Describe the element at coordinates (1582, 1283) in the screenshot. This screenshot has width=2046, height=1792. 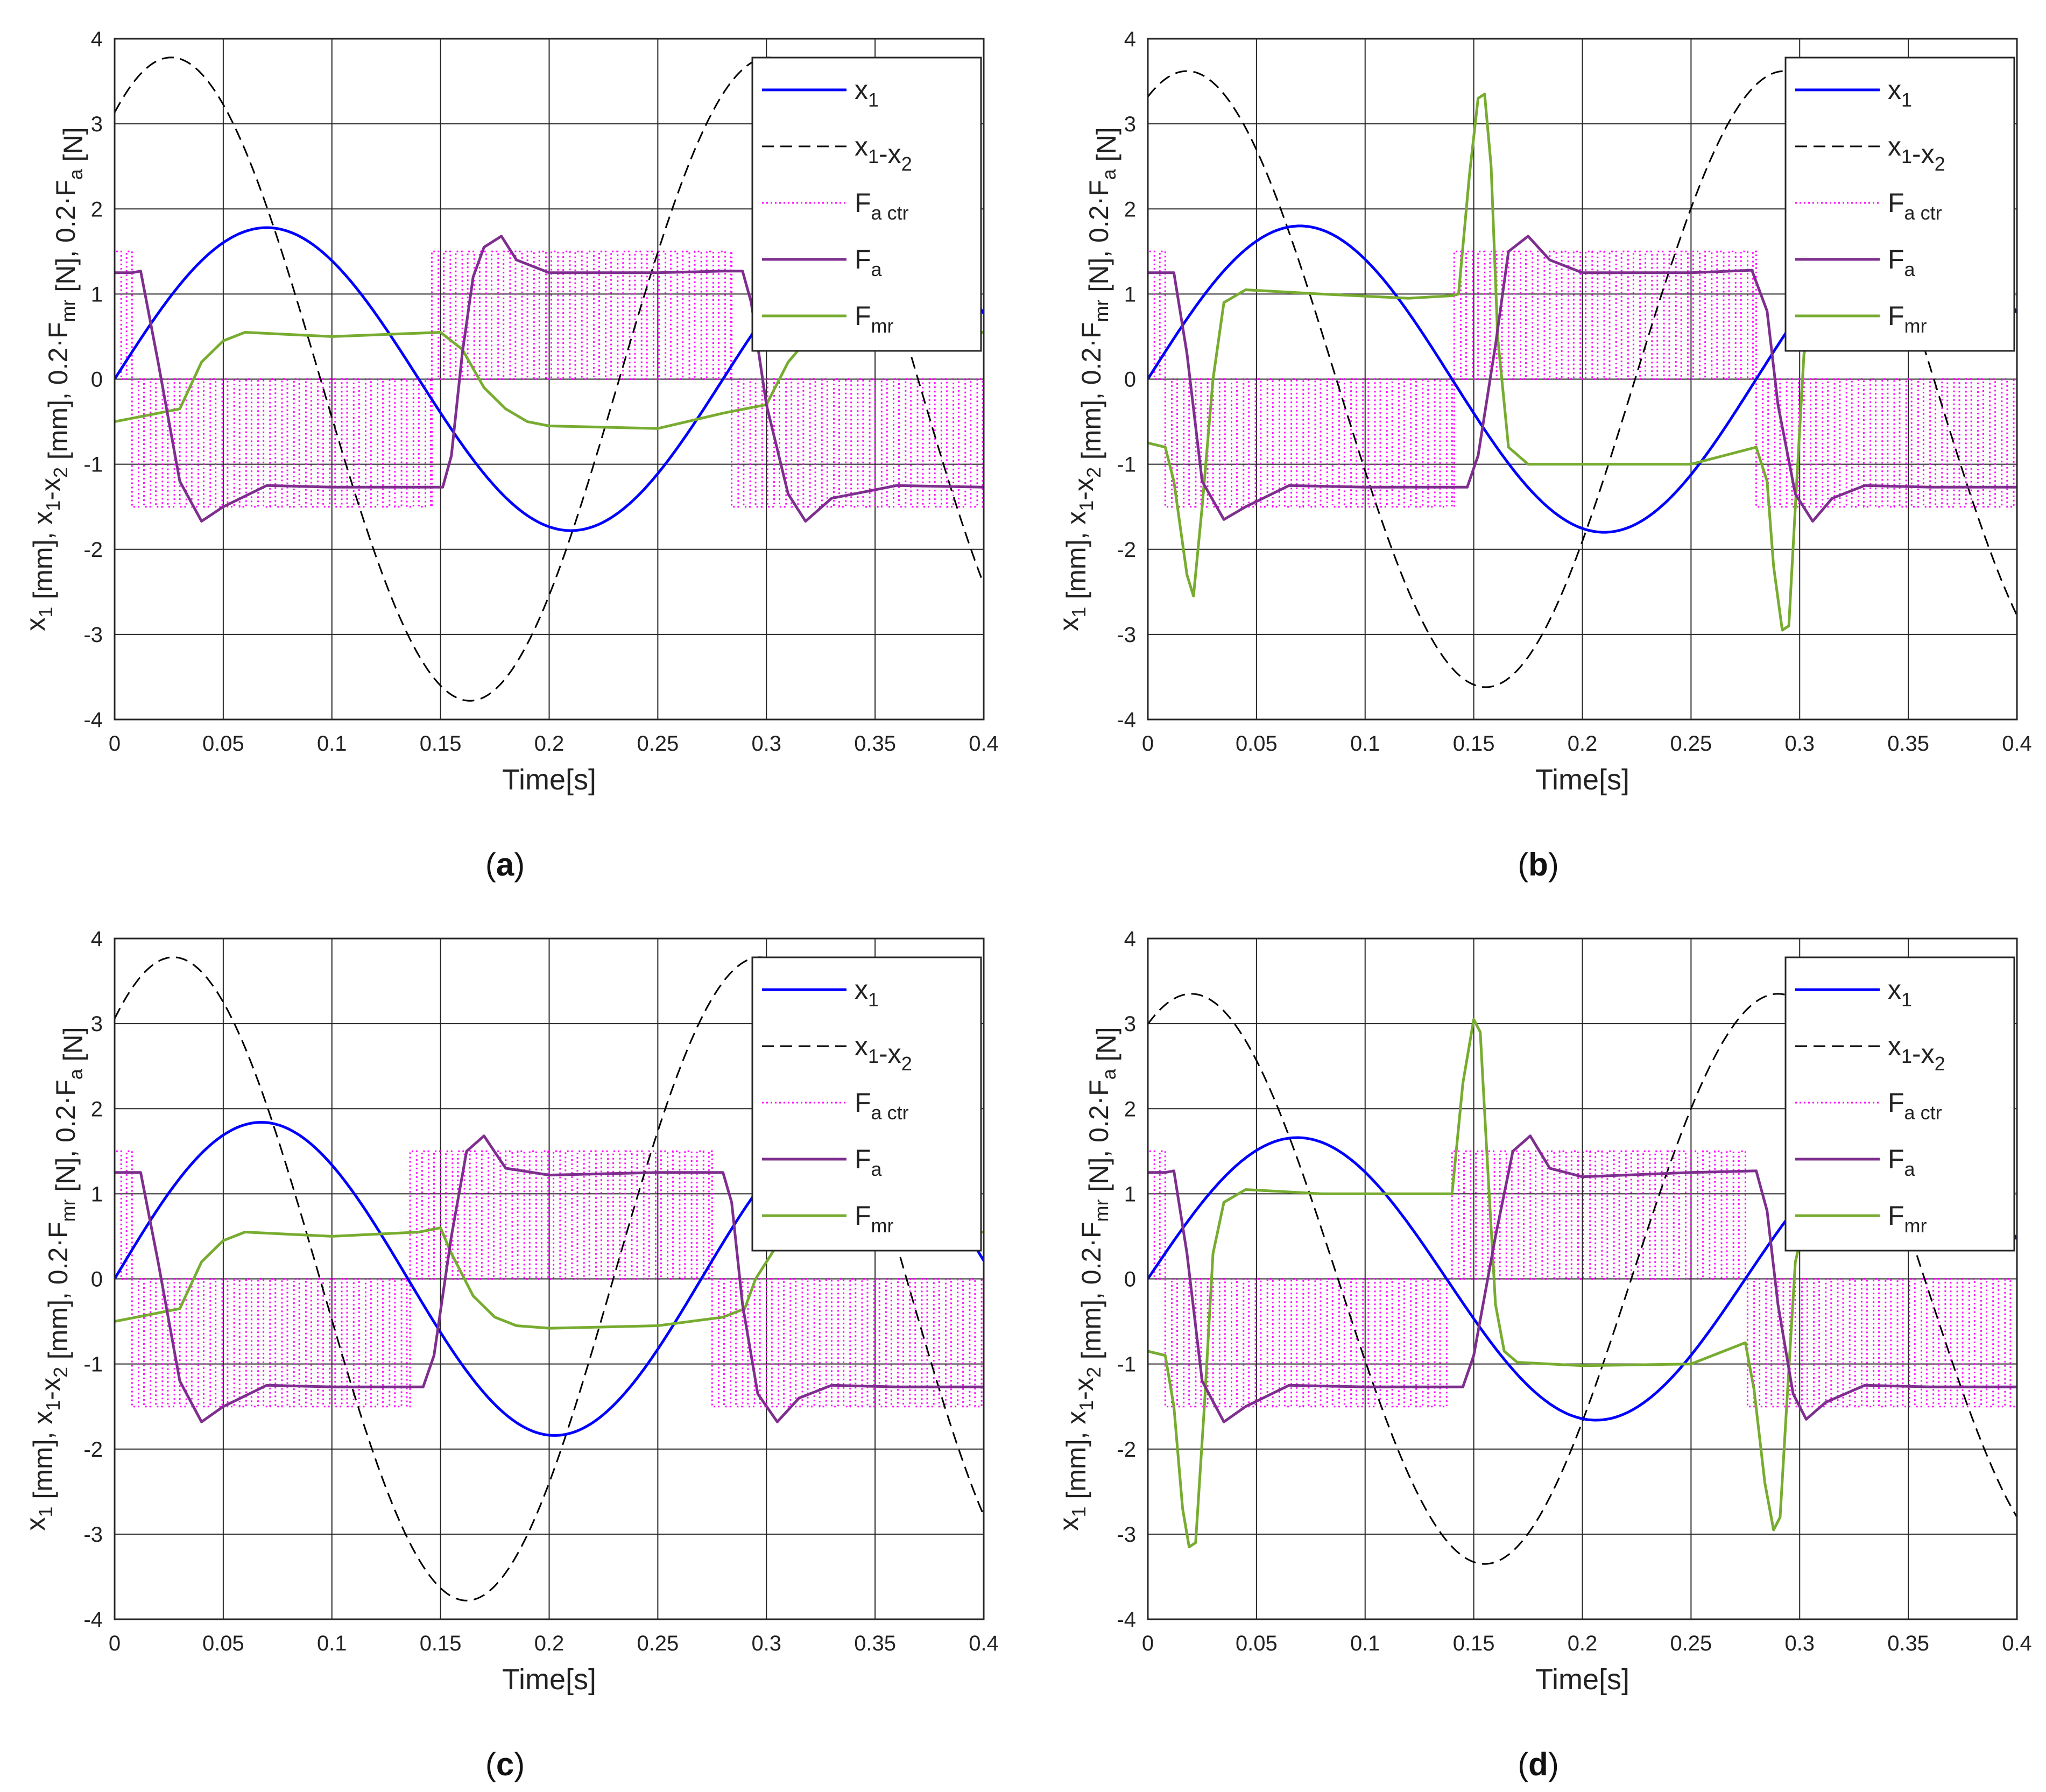
I see `series-fmr` at that location.